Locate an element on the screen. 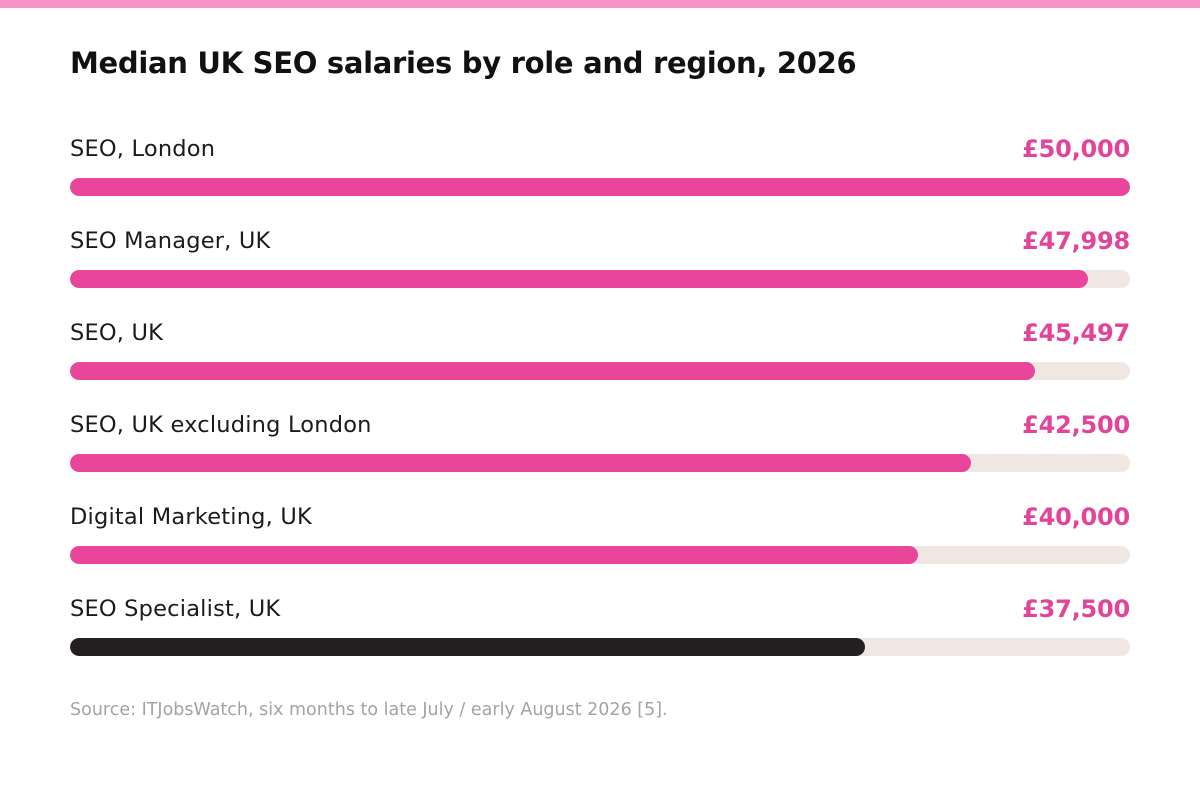 Image resolution: width=1200 pixels, height=793 pixels. bar-value-label: £45,497 is located at coordinates (1076, 333).